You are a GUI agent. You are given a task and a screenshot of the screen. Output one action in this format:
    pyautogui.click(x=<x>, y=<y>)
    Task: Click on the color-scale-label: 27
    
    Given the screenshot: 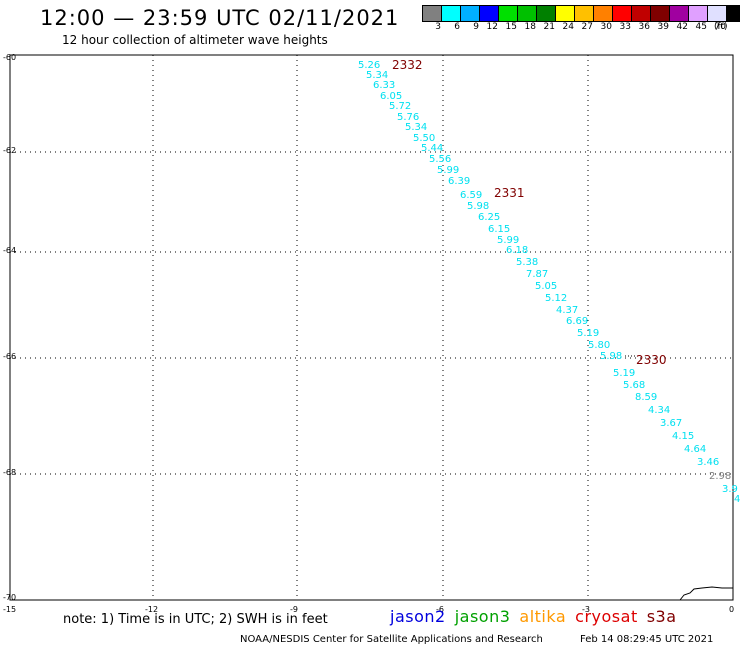 What is the action you would take?
    pyautogui.click(x=587, y=27)
    